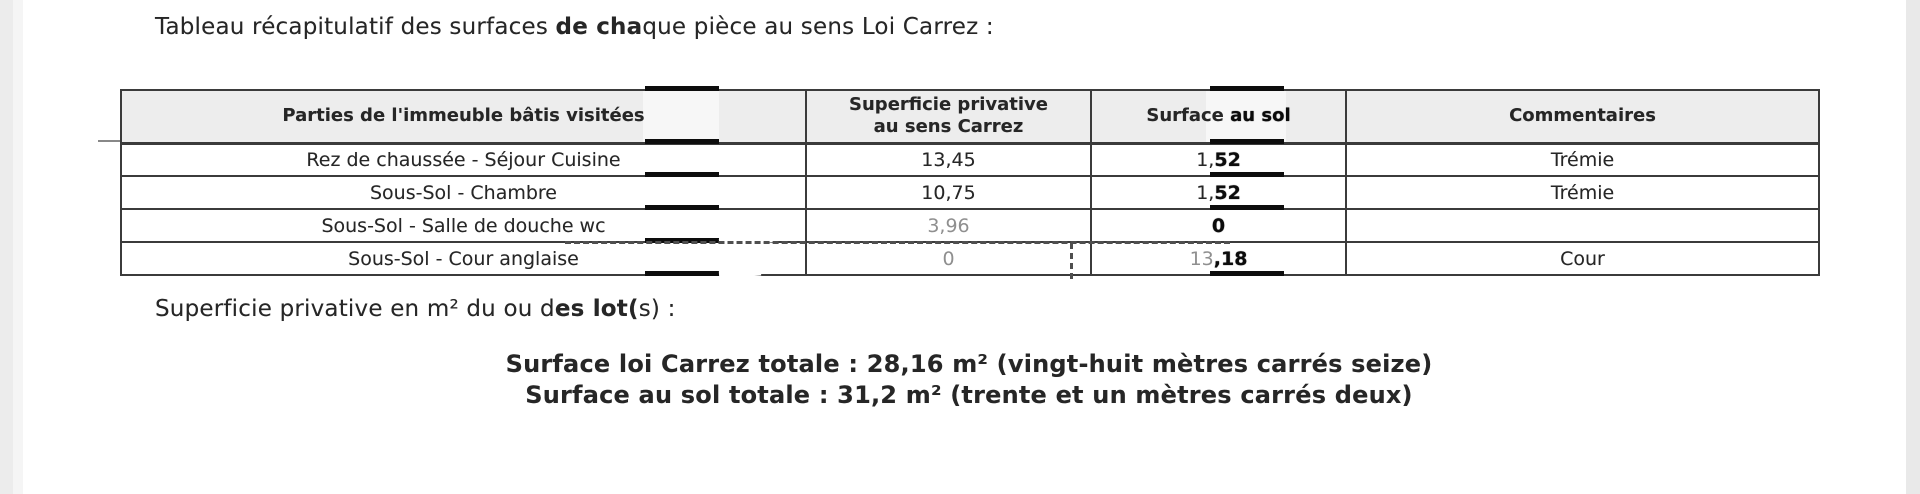  What do you see at coordinates (599, 27) in the screenshot?
I see `title-text-bold-artifact: de cha` at bounding box center [599, 27].